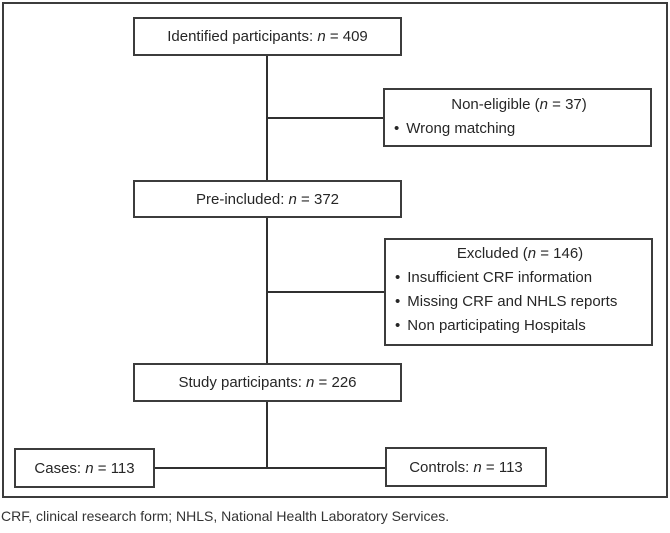 This screenshot has height=533, width=670. What do you see at coordinates (519, 129) in the screenshot?
I see `bullet-item: • Wrong matching` at bounding box center [519, 129].